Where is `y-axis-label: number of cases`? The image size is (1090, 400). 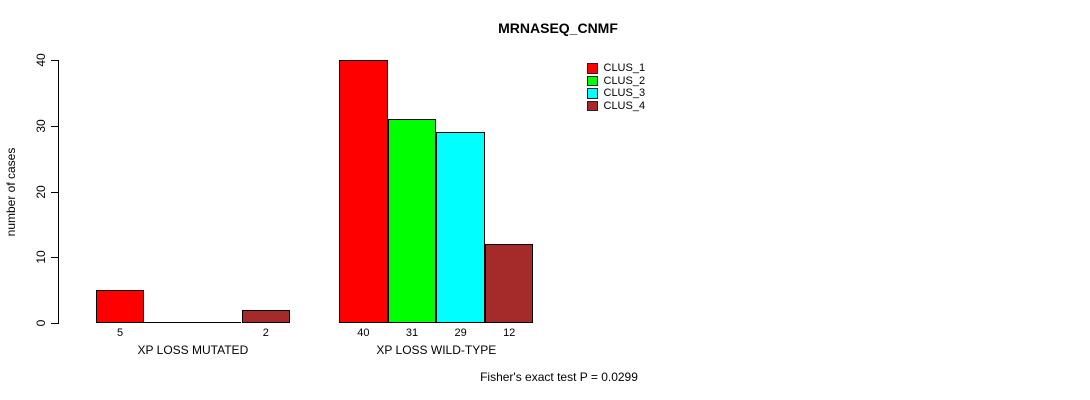 y-axis-label: number of cases is located at coordinates (11, 192).